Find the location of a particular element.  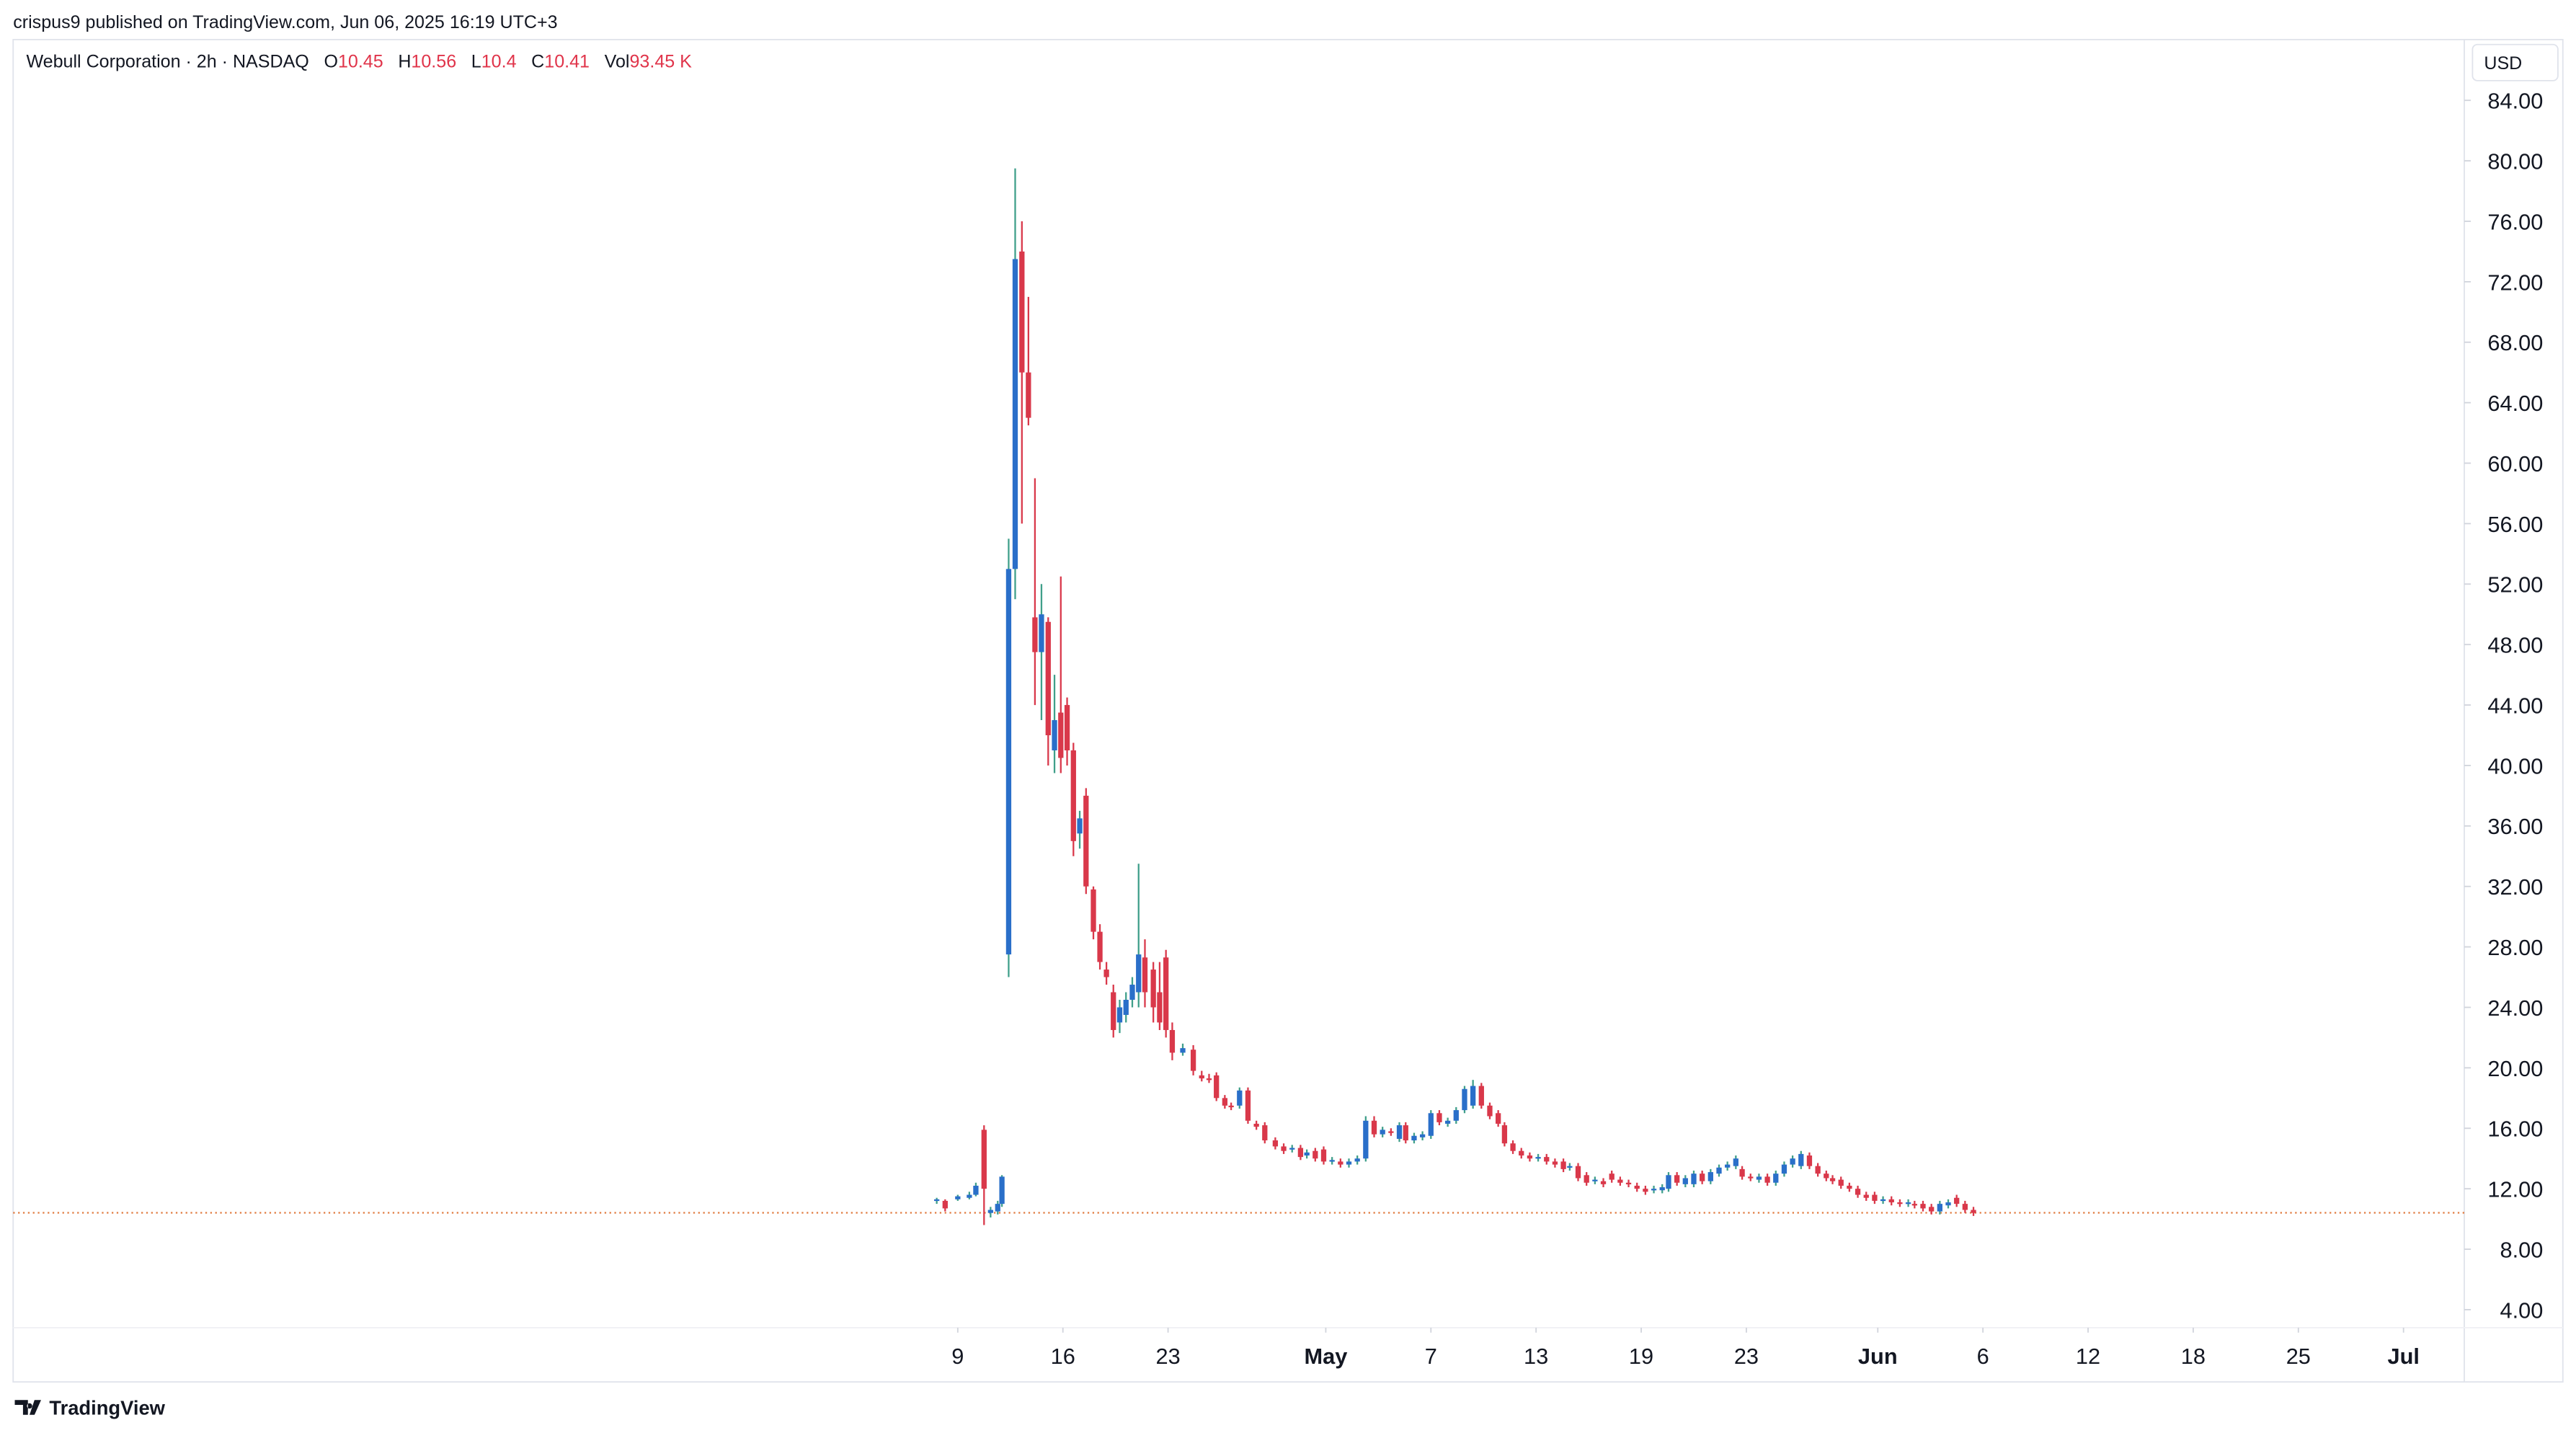

low-value: 10.4 is located at coordinates (499, 62).